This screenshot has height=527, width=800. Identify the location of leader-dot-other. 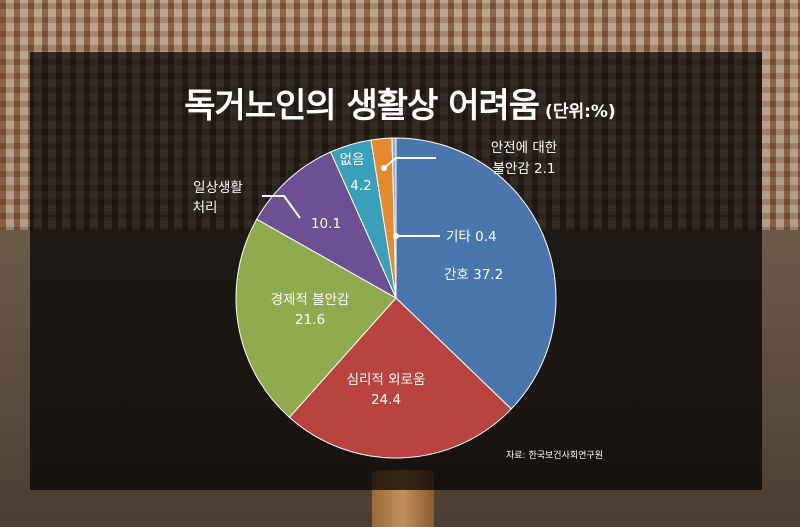
(396, 236).